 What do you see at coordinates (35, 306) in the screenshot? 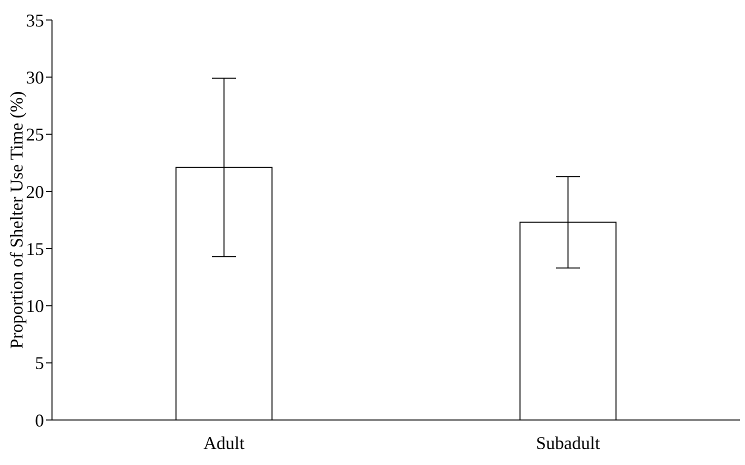
I see `y-tick-label: 10` at bounding box center [35, 306].